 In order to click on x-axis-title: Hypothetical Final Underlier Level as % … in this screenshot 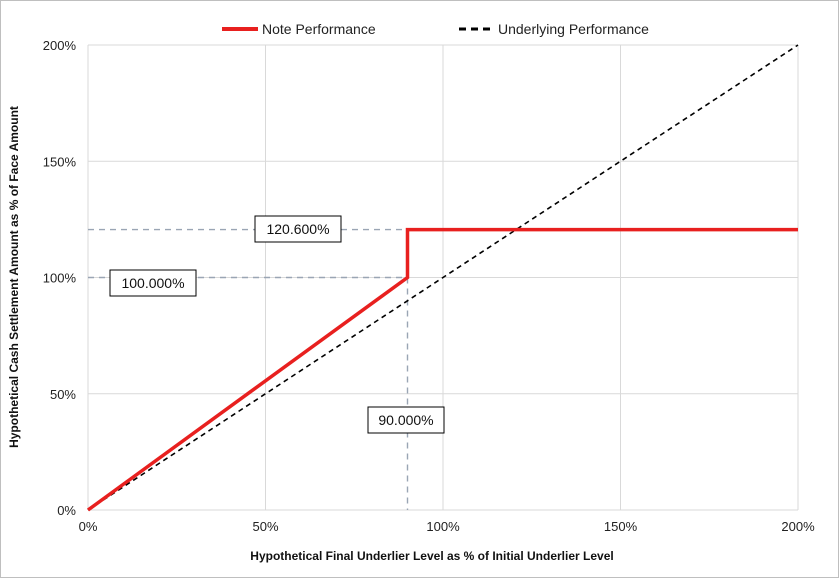, I will do `click(431, 556)`.